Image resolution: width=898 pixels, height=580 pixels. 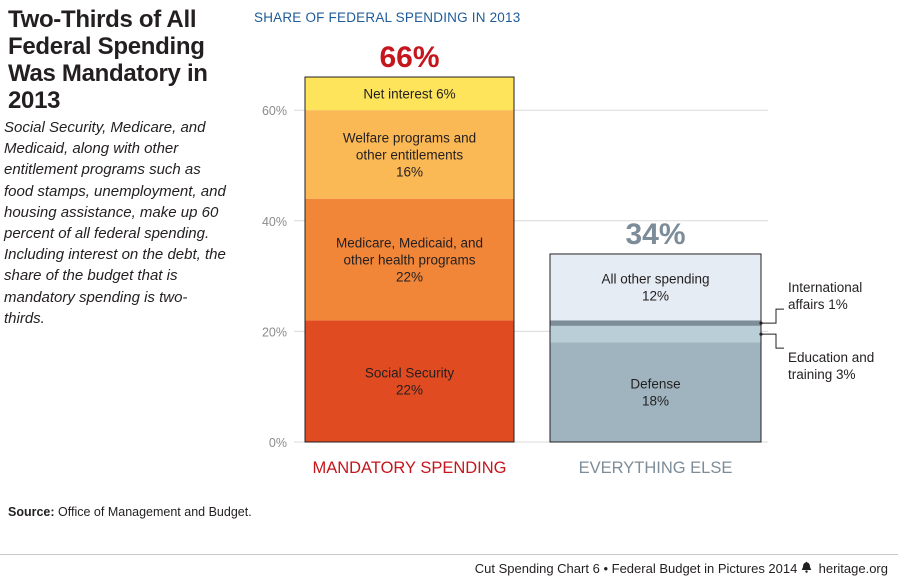 What do you see at coordinates (655, 234) in the screenshot?
I see `bar-total-label: 34%` at bounding box center [655, 234].